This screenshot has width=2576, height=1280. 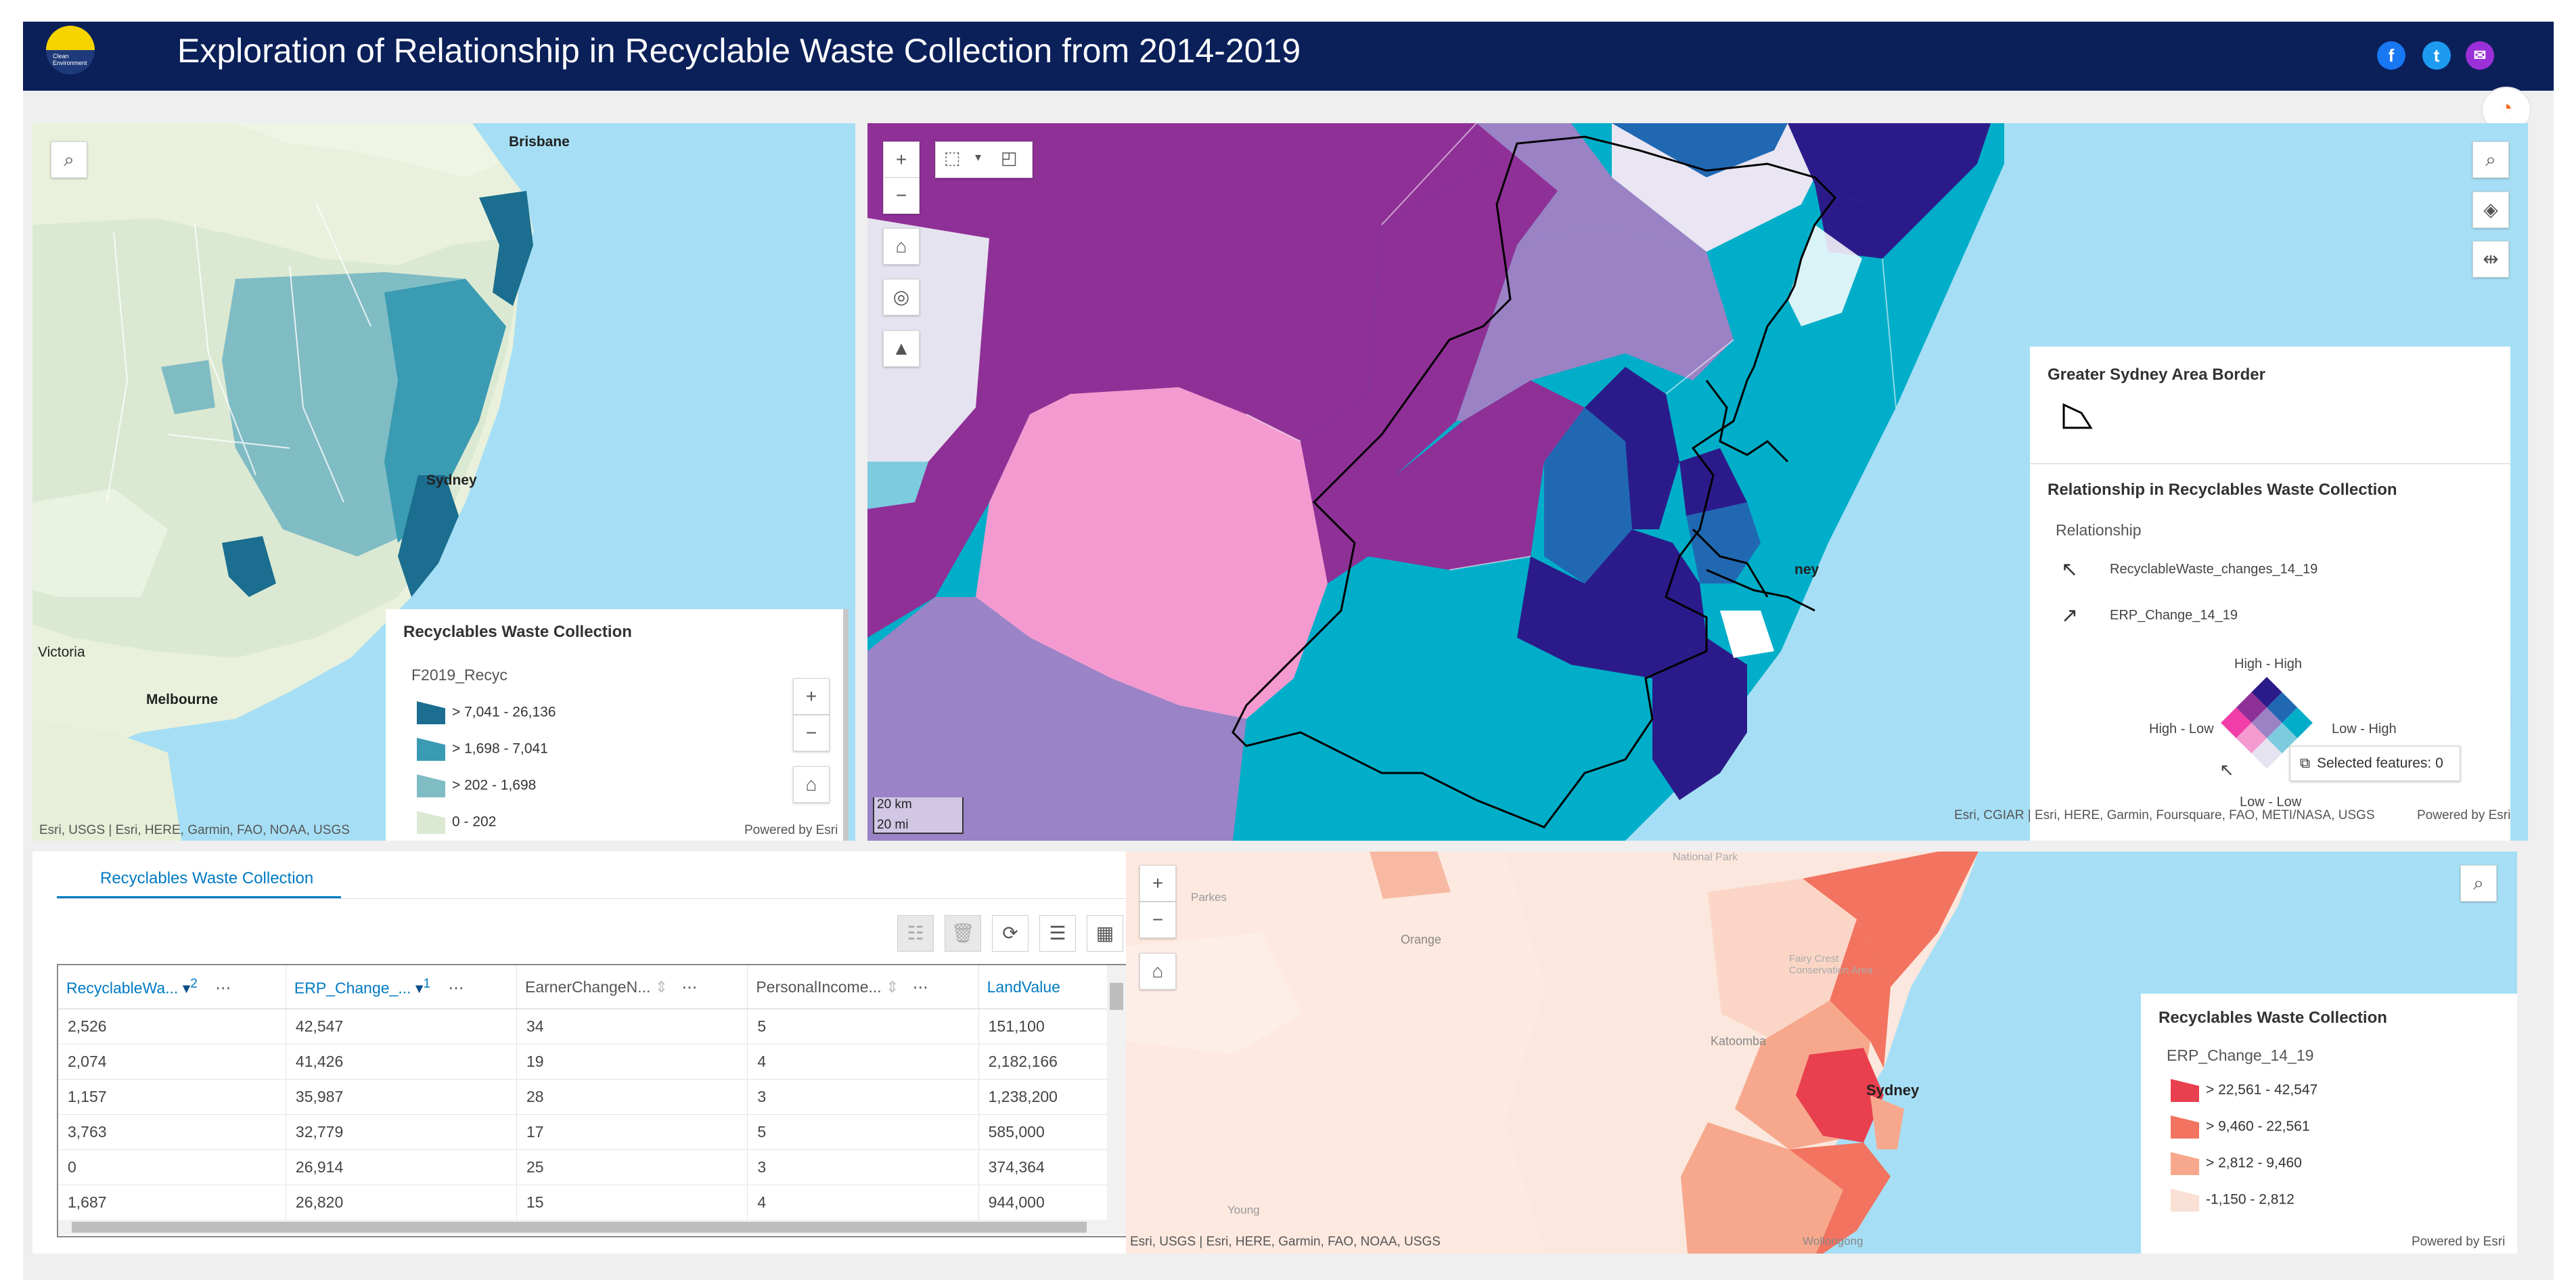 What do you see at coordinates (2271, 802) in the screenshot?
I see `label-low-low: Low - Low` at bounding box center [2271, 802].